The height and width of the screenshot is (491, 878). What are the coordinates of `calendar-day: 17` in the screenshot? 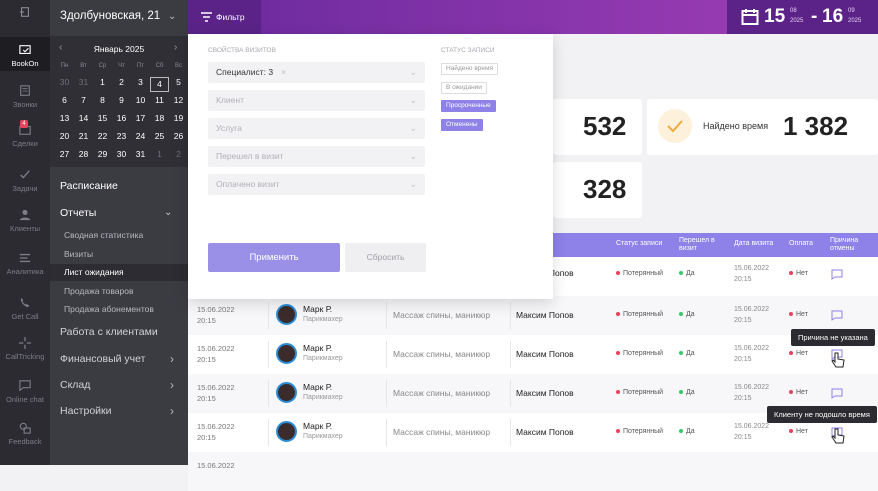 It's located at (140, 118).